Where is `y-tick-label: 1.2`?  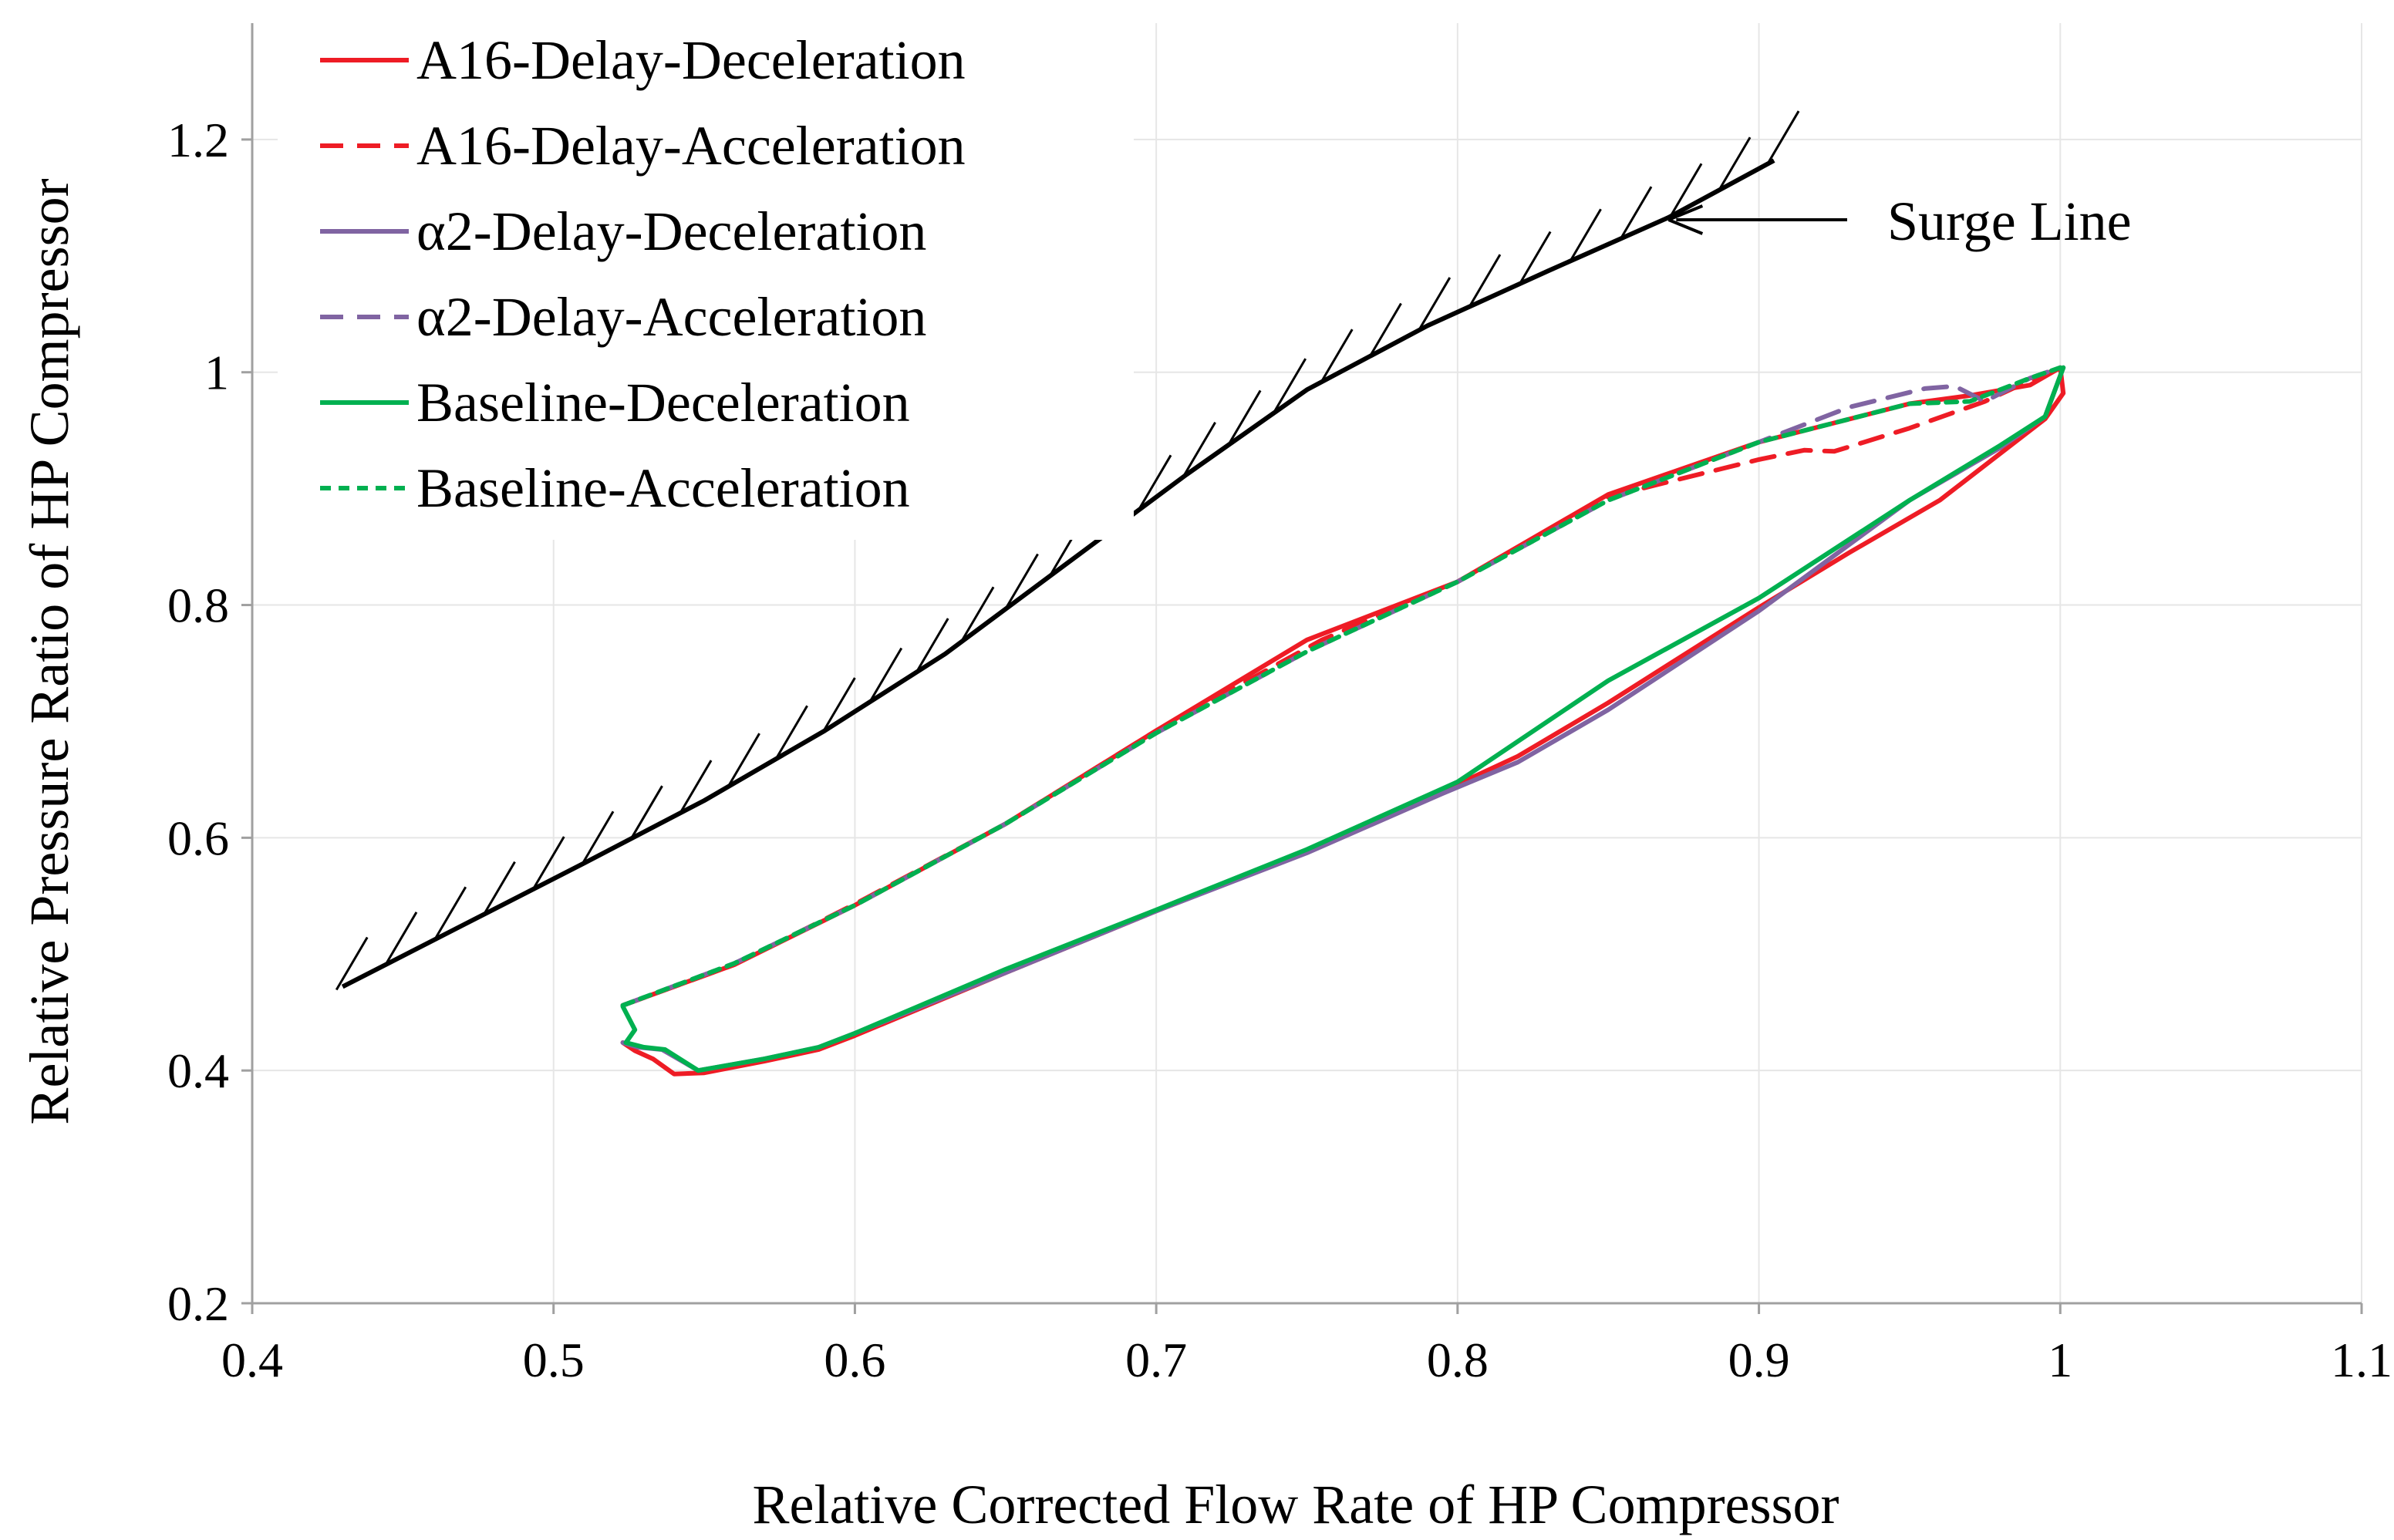 y-tick-label: 1.2 is located at coordinates (198, 140).